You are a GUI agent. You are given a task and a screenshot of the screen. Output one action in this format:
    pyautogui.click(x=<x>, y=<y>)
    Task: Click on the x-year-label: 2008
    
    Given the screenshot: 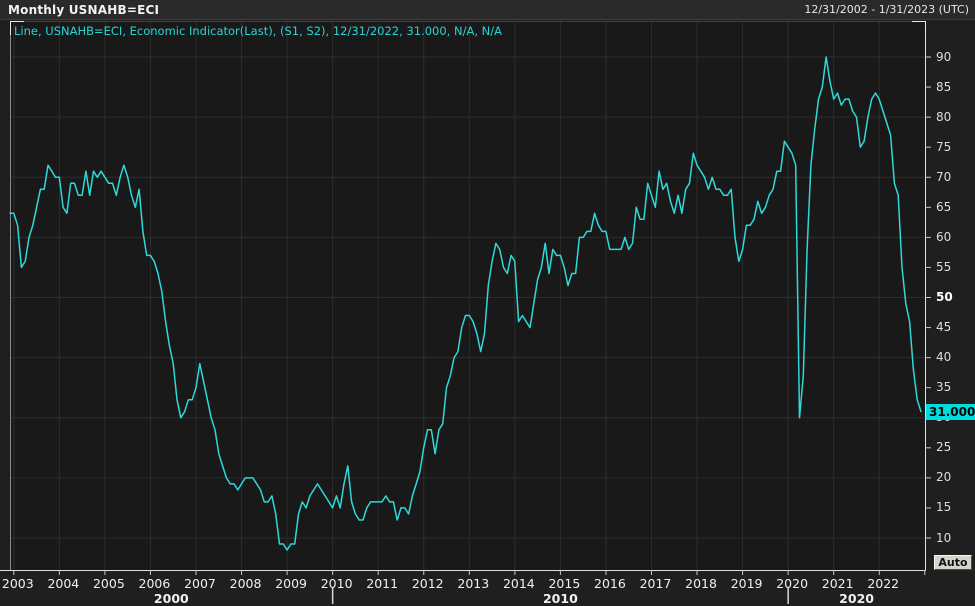 What is the action you would take?
    pyautogui.click(x=246, y=583)
    